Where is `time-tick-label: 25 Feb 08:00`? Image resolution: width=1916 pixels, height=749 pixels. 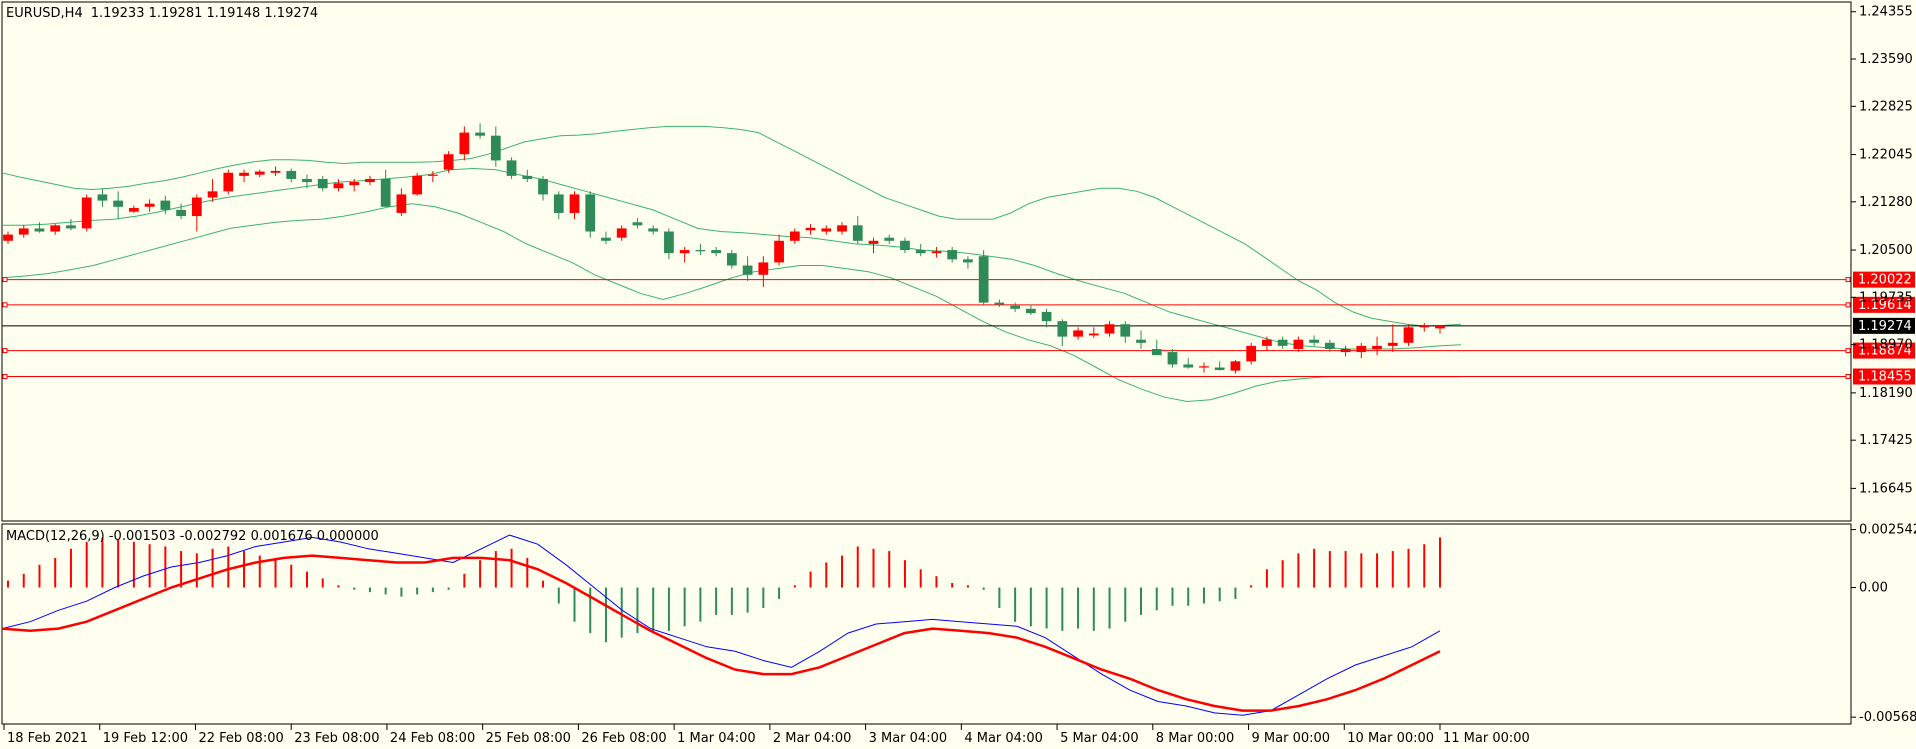 time-tick-label: 25 Feb 08:00 is located at coordinates (528, 738).